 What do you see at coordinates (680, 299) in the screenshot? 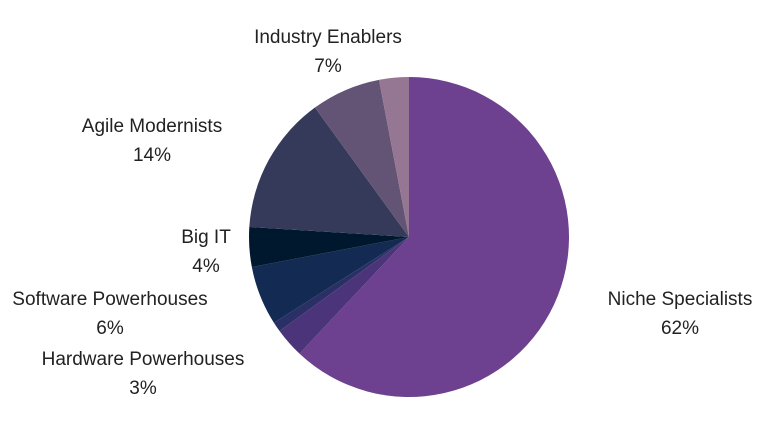
I see `slice-label-niche-specialists: Niche Specialists` at bounding box center [680, 299].